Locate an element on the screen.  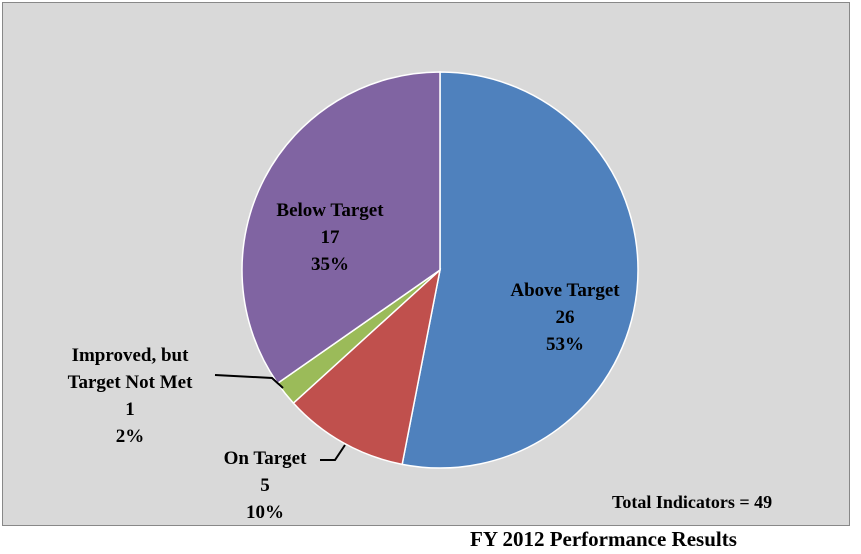
percent-label: 35% is located at coordinates (330, 264).